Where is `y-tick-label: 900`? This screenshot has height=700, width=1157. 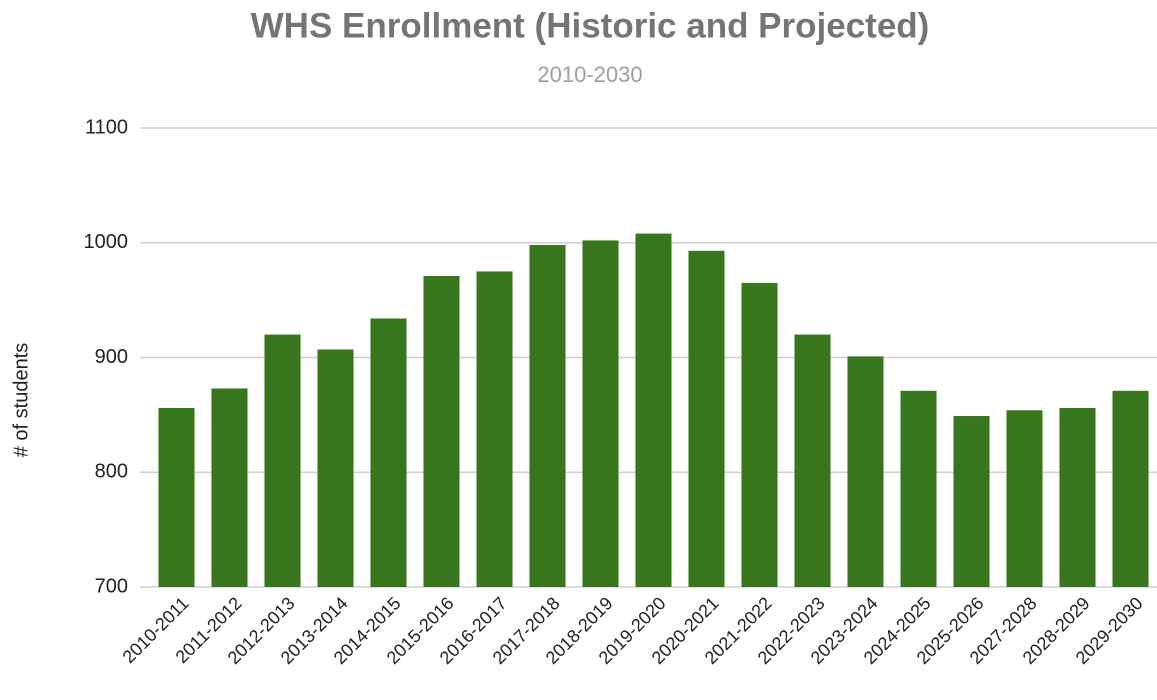 y-tick-label: 900 is located at coordinates (111, 357).